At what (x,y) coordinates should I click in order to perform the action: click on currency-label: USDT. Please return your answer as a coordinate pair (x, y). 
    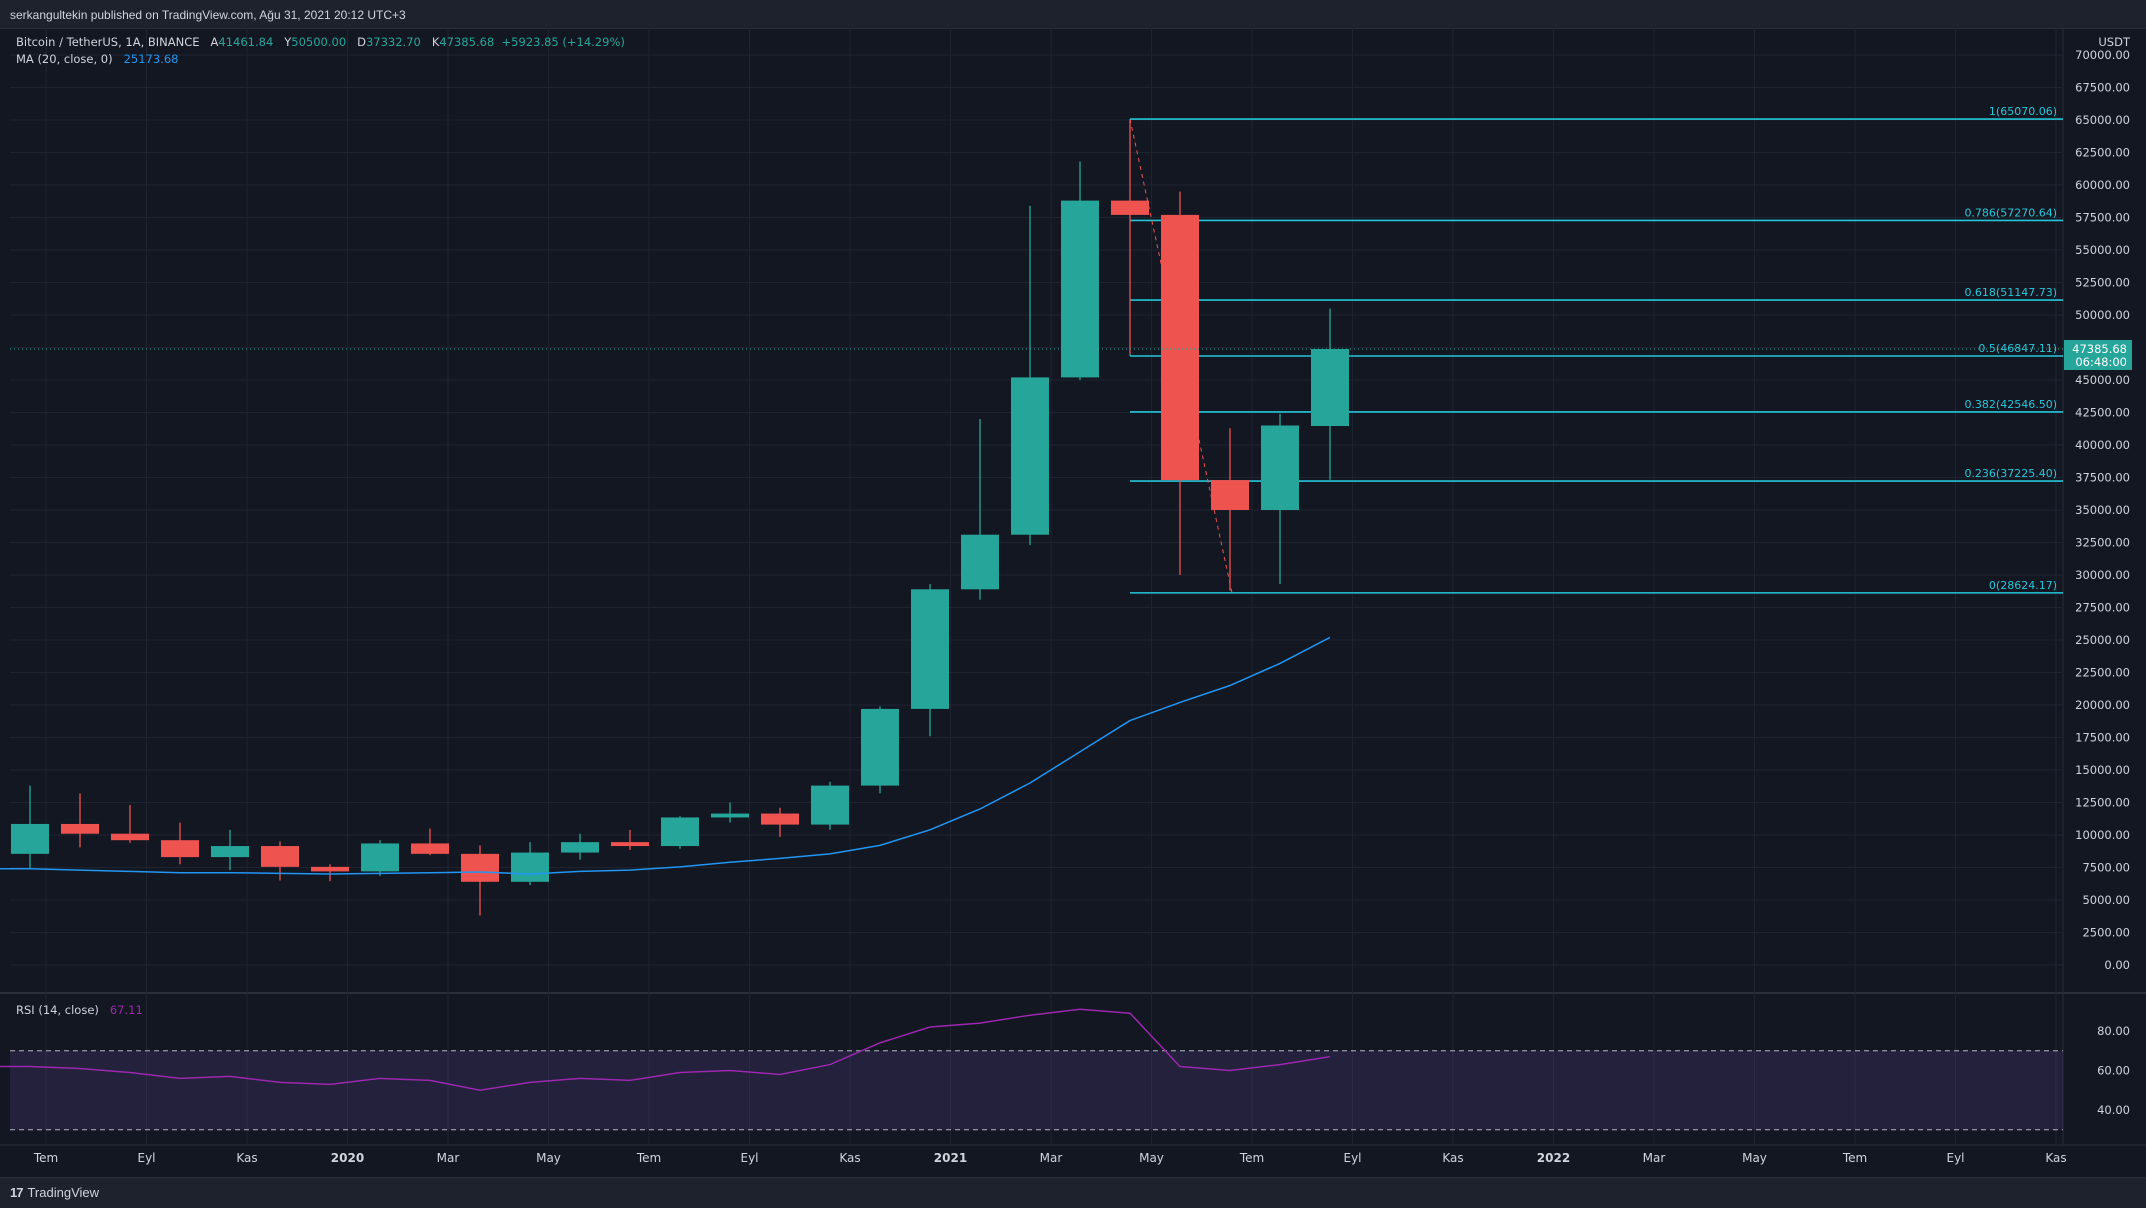
    Looking at the image, I should click on (2114, 42).